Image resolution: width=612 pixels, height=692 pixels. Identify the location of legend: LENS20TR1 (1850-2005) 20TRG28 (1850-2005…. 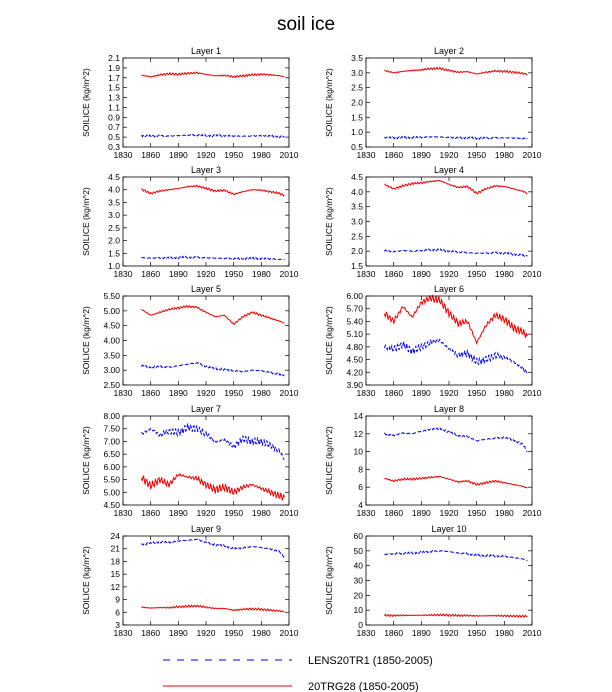
(298, 673).